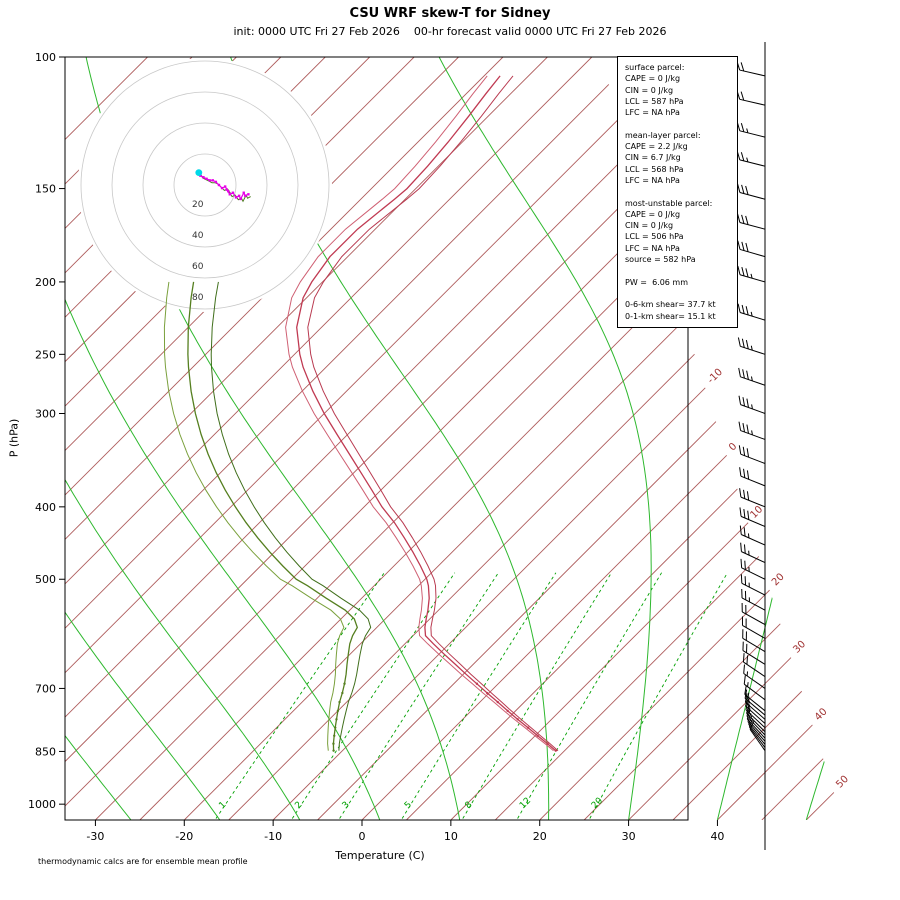 This screenshot has height=900, width=900. What do you see at coordinates (45, 354) in the screenshot?
I see `svg-text: 250` at bounding box center [45, 354].